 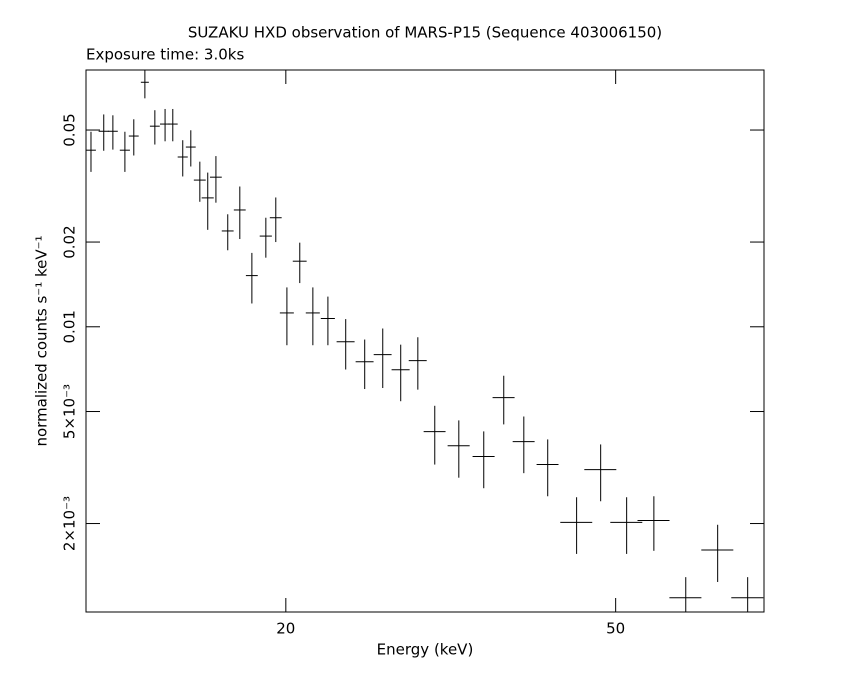 What do you see at coordinates (70, 241) in the screenshot?
I see `y-tick-label: 0.02` at bounding box center [70, 241].